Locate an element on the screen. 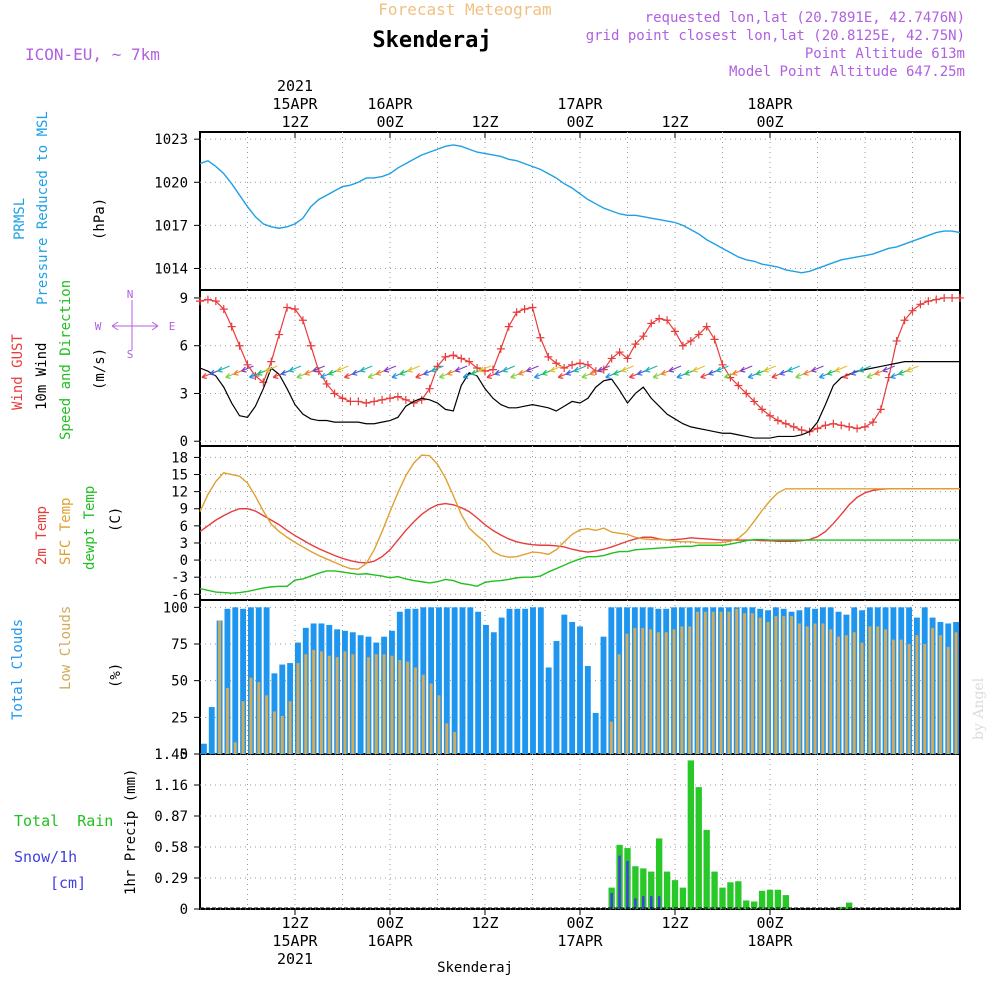 Image resolution: width=1000 pixels, height=1000 pixels. y-tick-label: 6 is located at coordinates (184, 527).